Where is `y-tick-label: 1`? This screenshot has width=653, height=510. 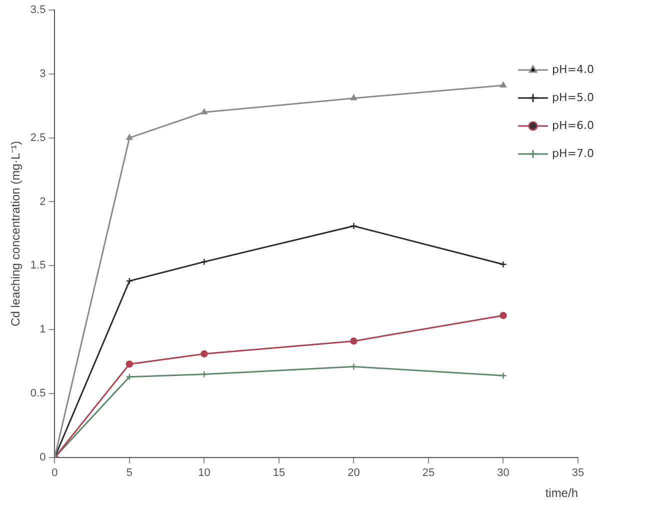 y-tick-label: 1 is located at coordinates (43, 330).